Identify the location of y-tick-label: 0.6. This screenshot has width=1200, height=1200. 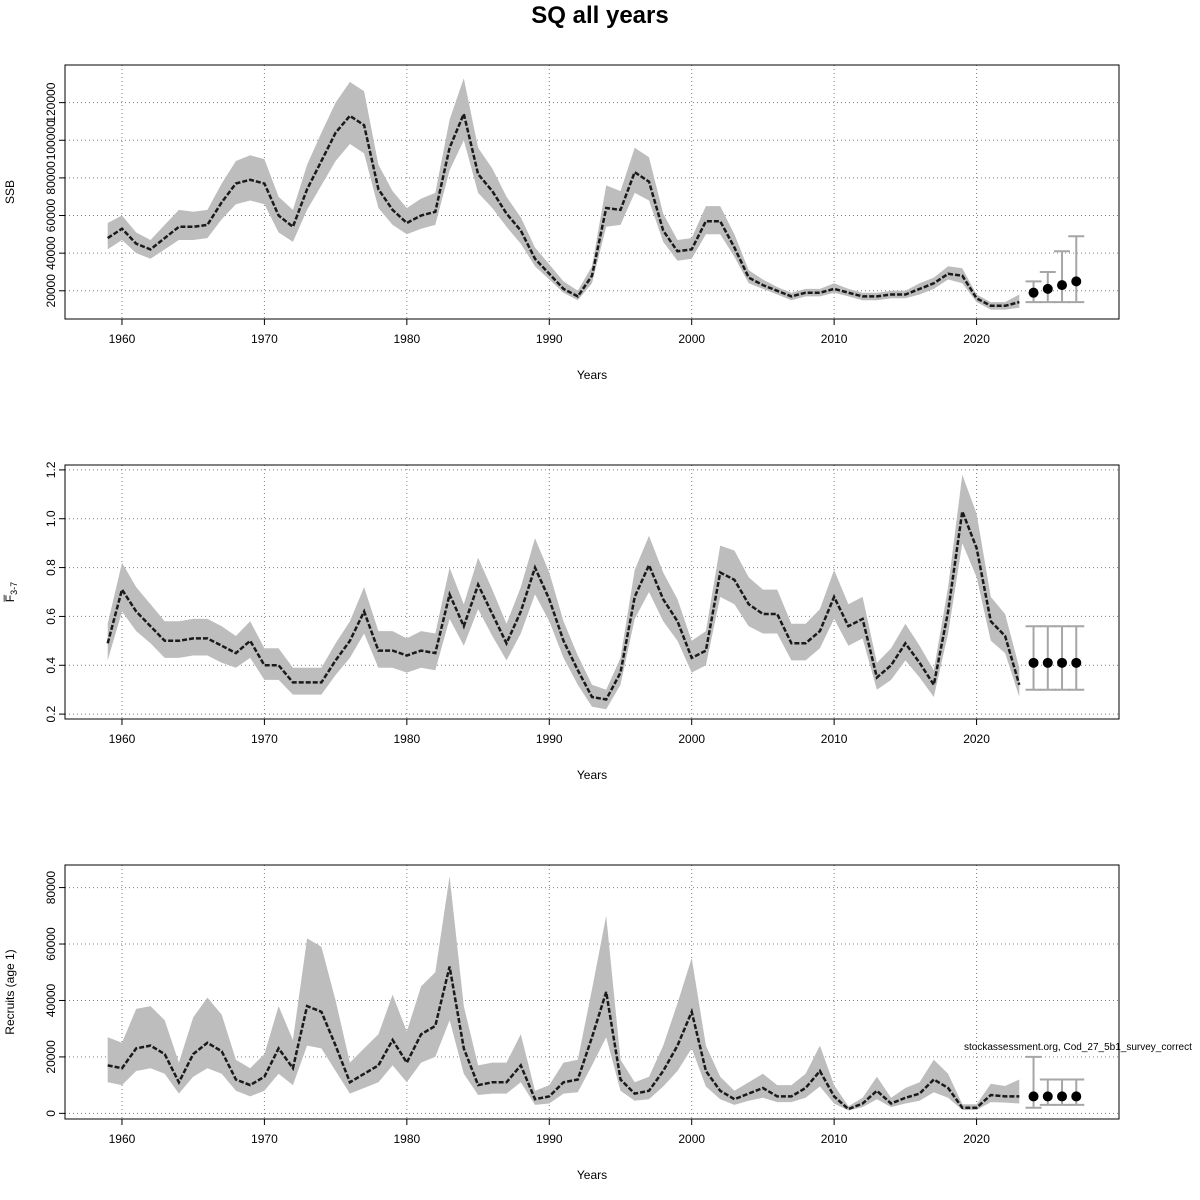
(51, 616).